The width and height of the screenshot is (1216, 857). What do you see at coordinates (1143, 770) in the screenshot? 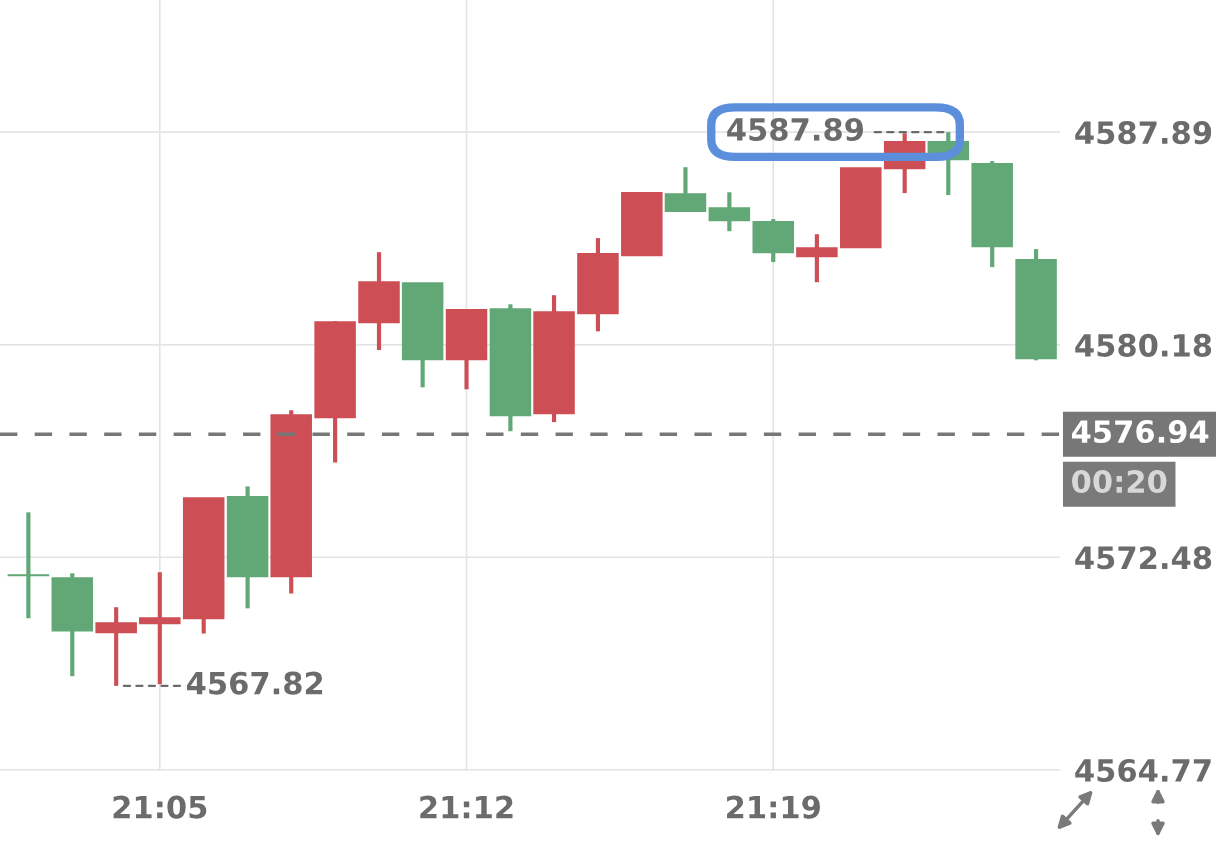
I see `y-tick-label: 4564.77` at bounding box center [1143, 770].